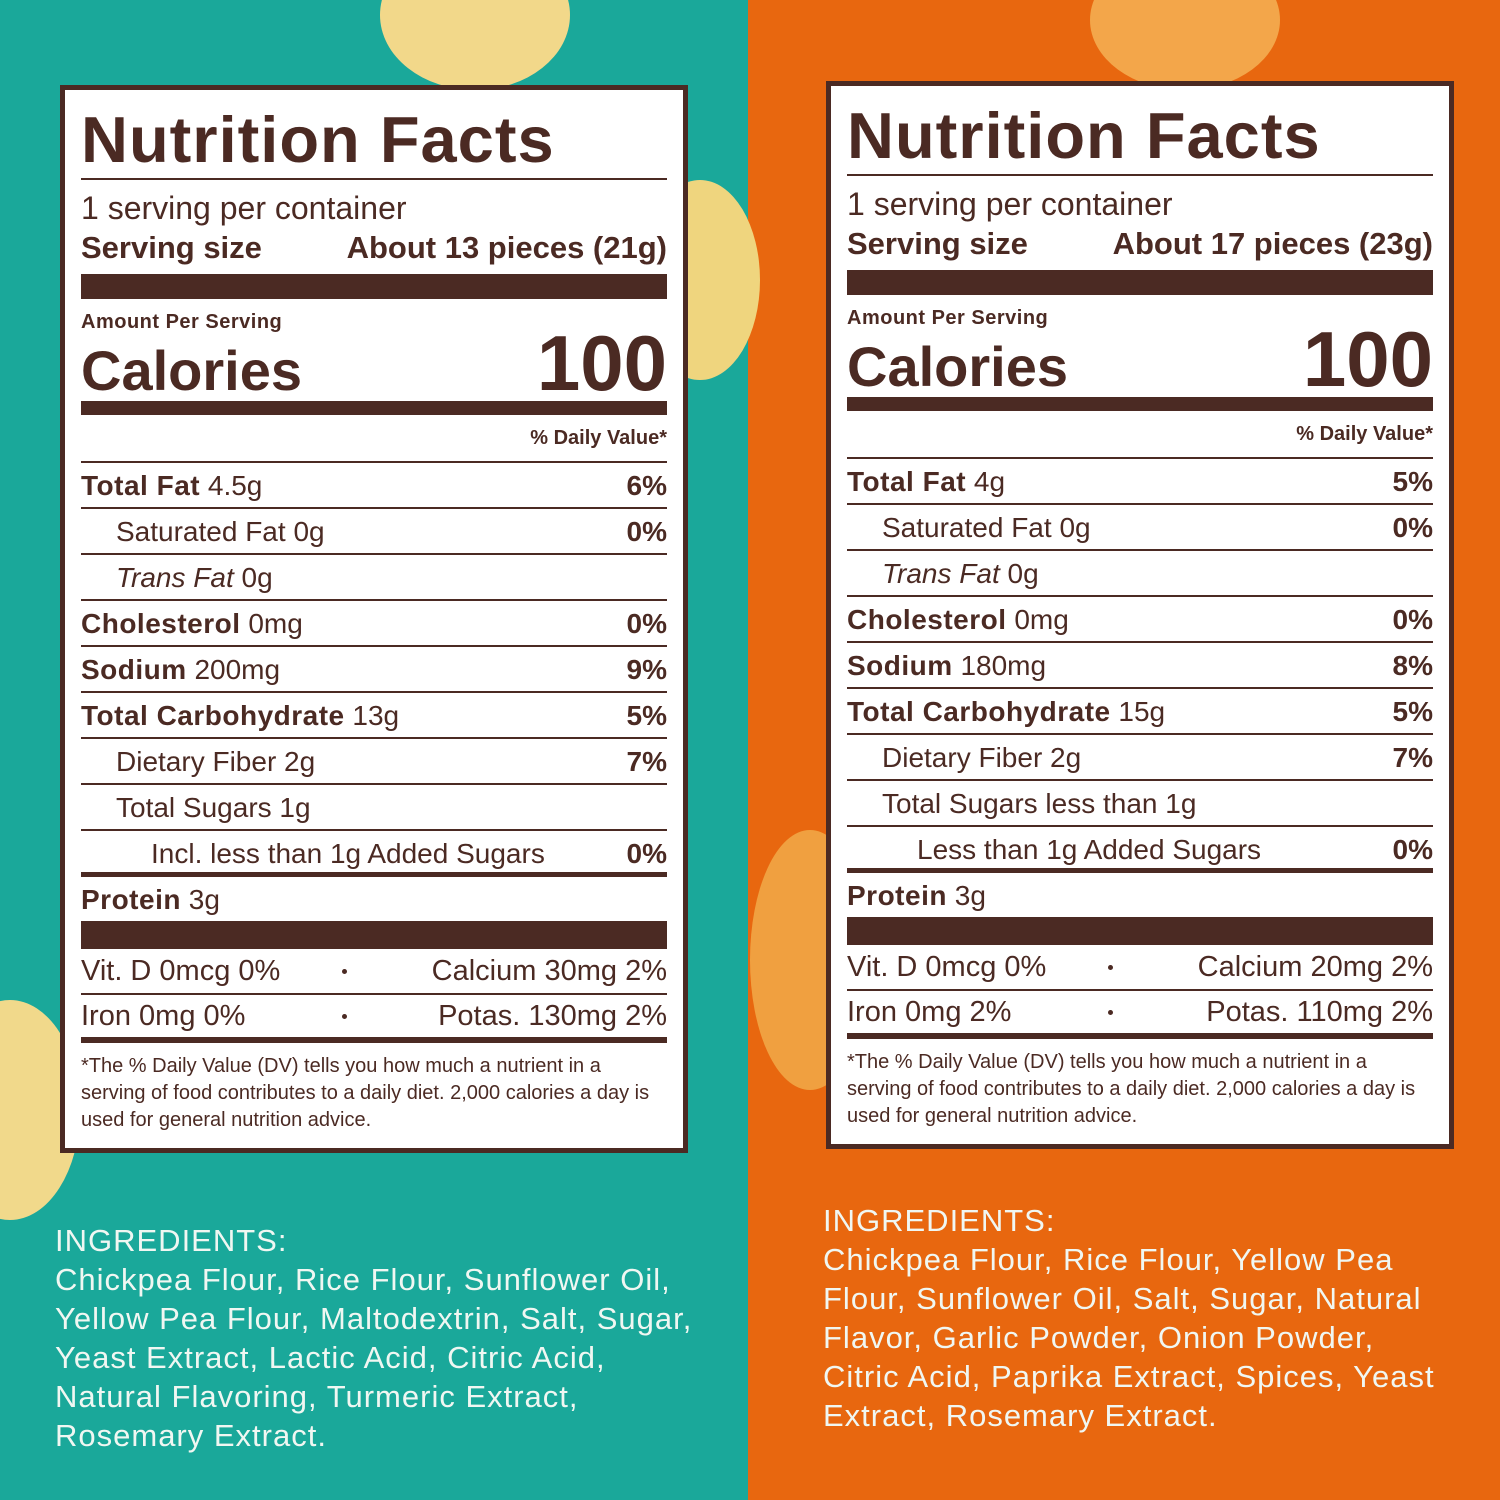  I want to click on nutrient-amount: 4.5g, so click(235, 485).